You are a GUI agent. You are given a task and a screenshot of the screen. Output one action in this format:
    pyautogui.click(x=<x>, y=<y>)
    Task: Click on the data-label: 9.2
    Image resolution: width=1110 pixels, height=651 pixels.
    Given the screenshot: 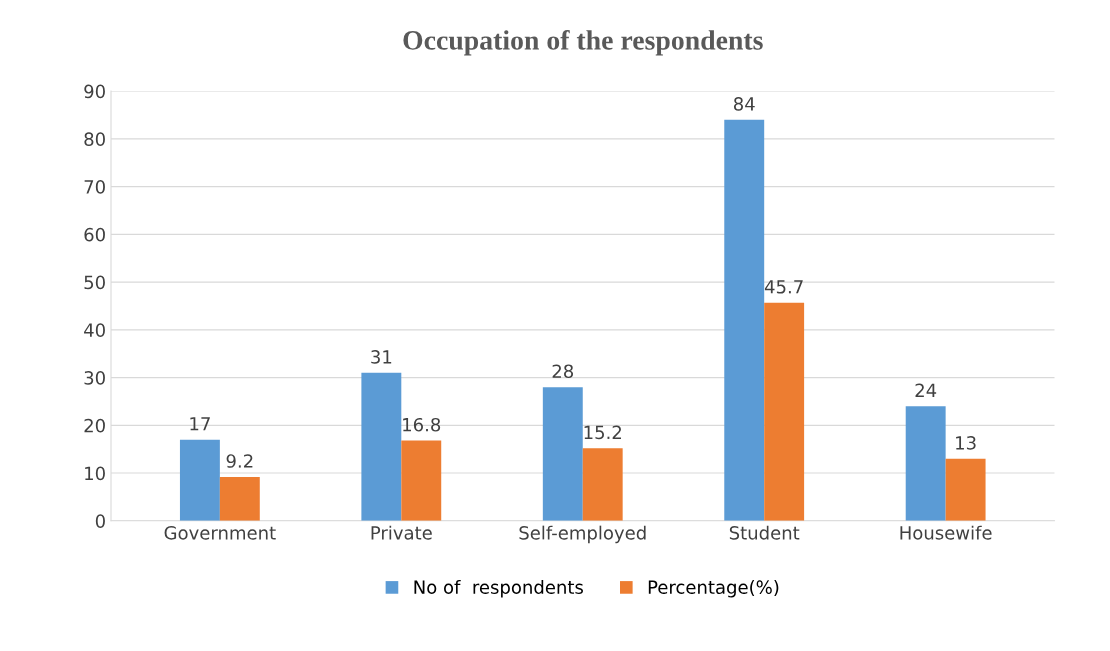 What is the action you would take?
    pyautogui.click(x=239, y=461)
    